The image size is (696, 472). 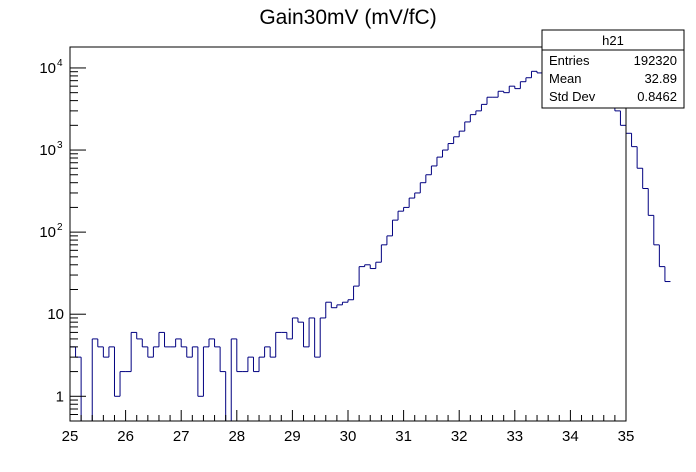 I want to click on x-tick-label: 25, so click(x=70, y=436).